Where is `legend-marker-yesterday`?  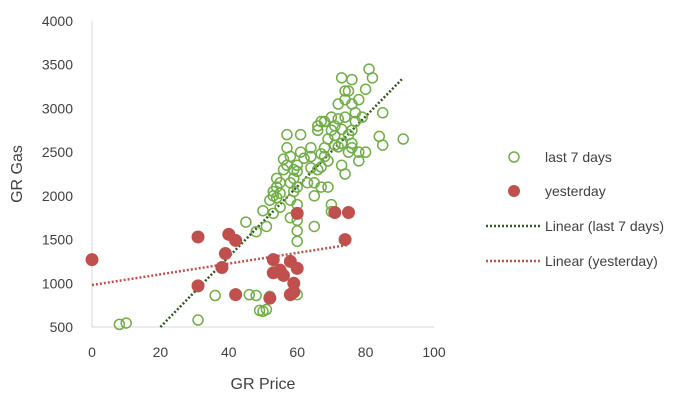
legend-marker-yesterday is located at coordinates (514, 191).